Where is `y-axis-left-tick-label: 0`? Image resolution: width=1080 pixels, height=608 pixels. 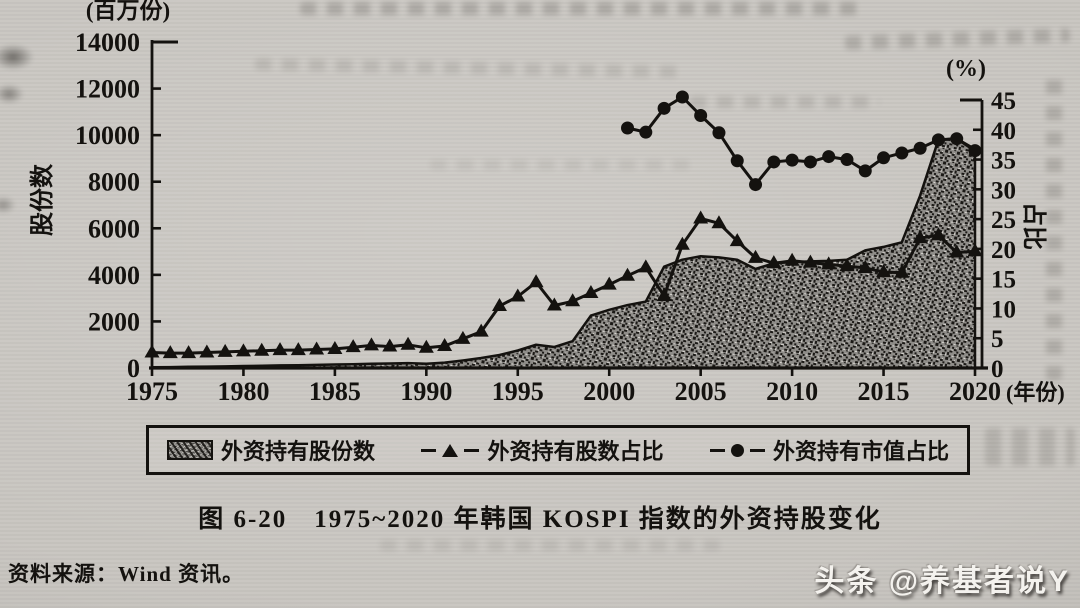
y-axis-left-tick-label: 0 is located at coordinates (133, 368).